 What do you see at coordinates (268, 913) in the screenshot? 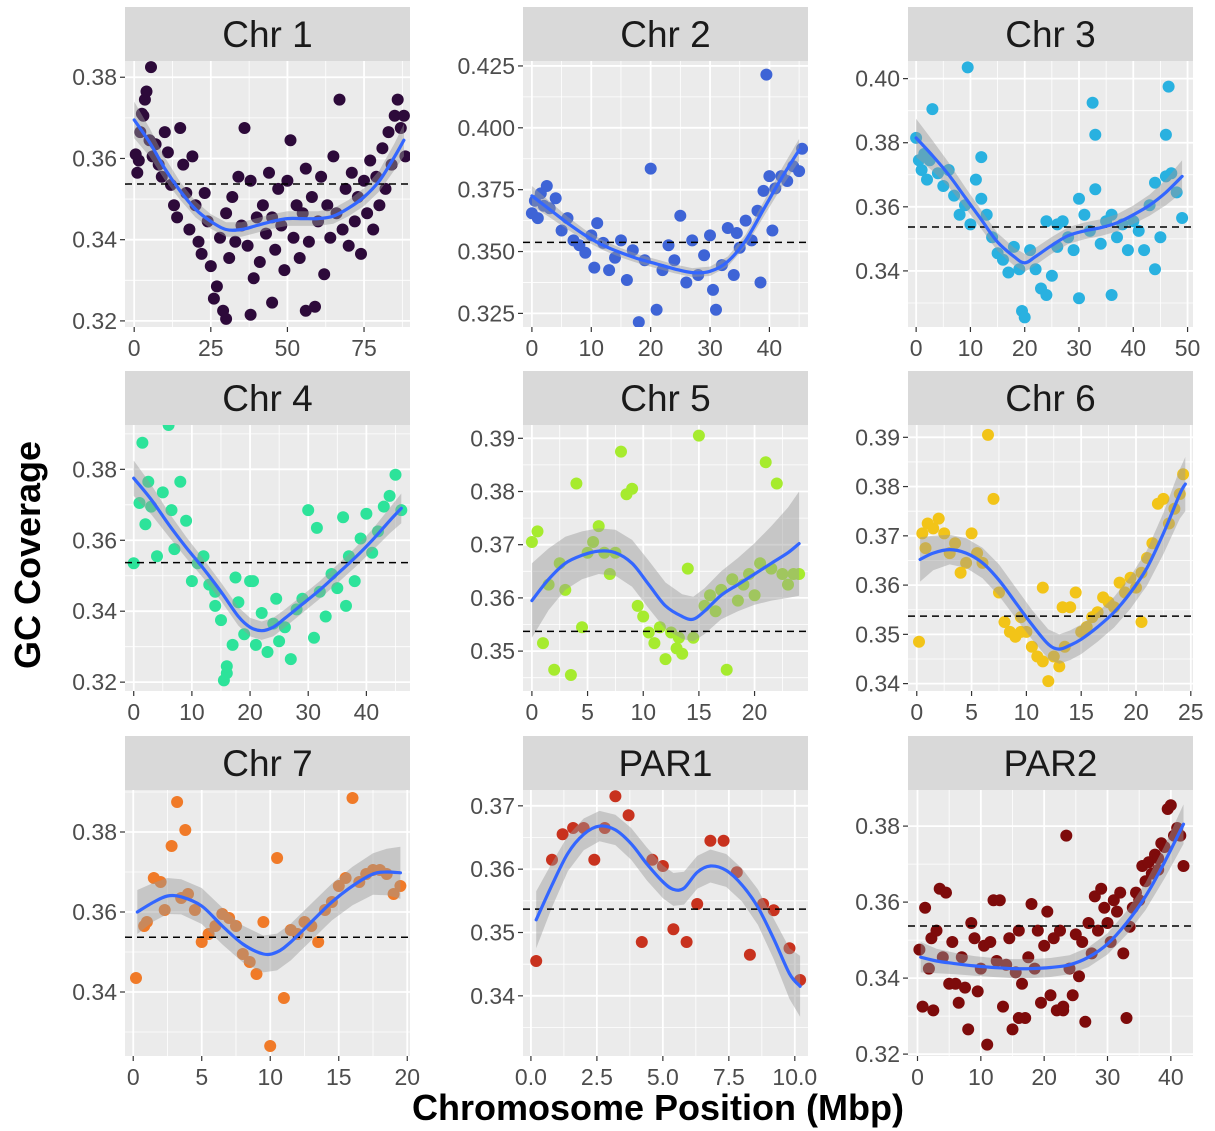
I see `smooth-line` at bounding box center [268, 913].